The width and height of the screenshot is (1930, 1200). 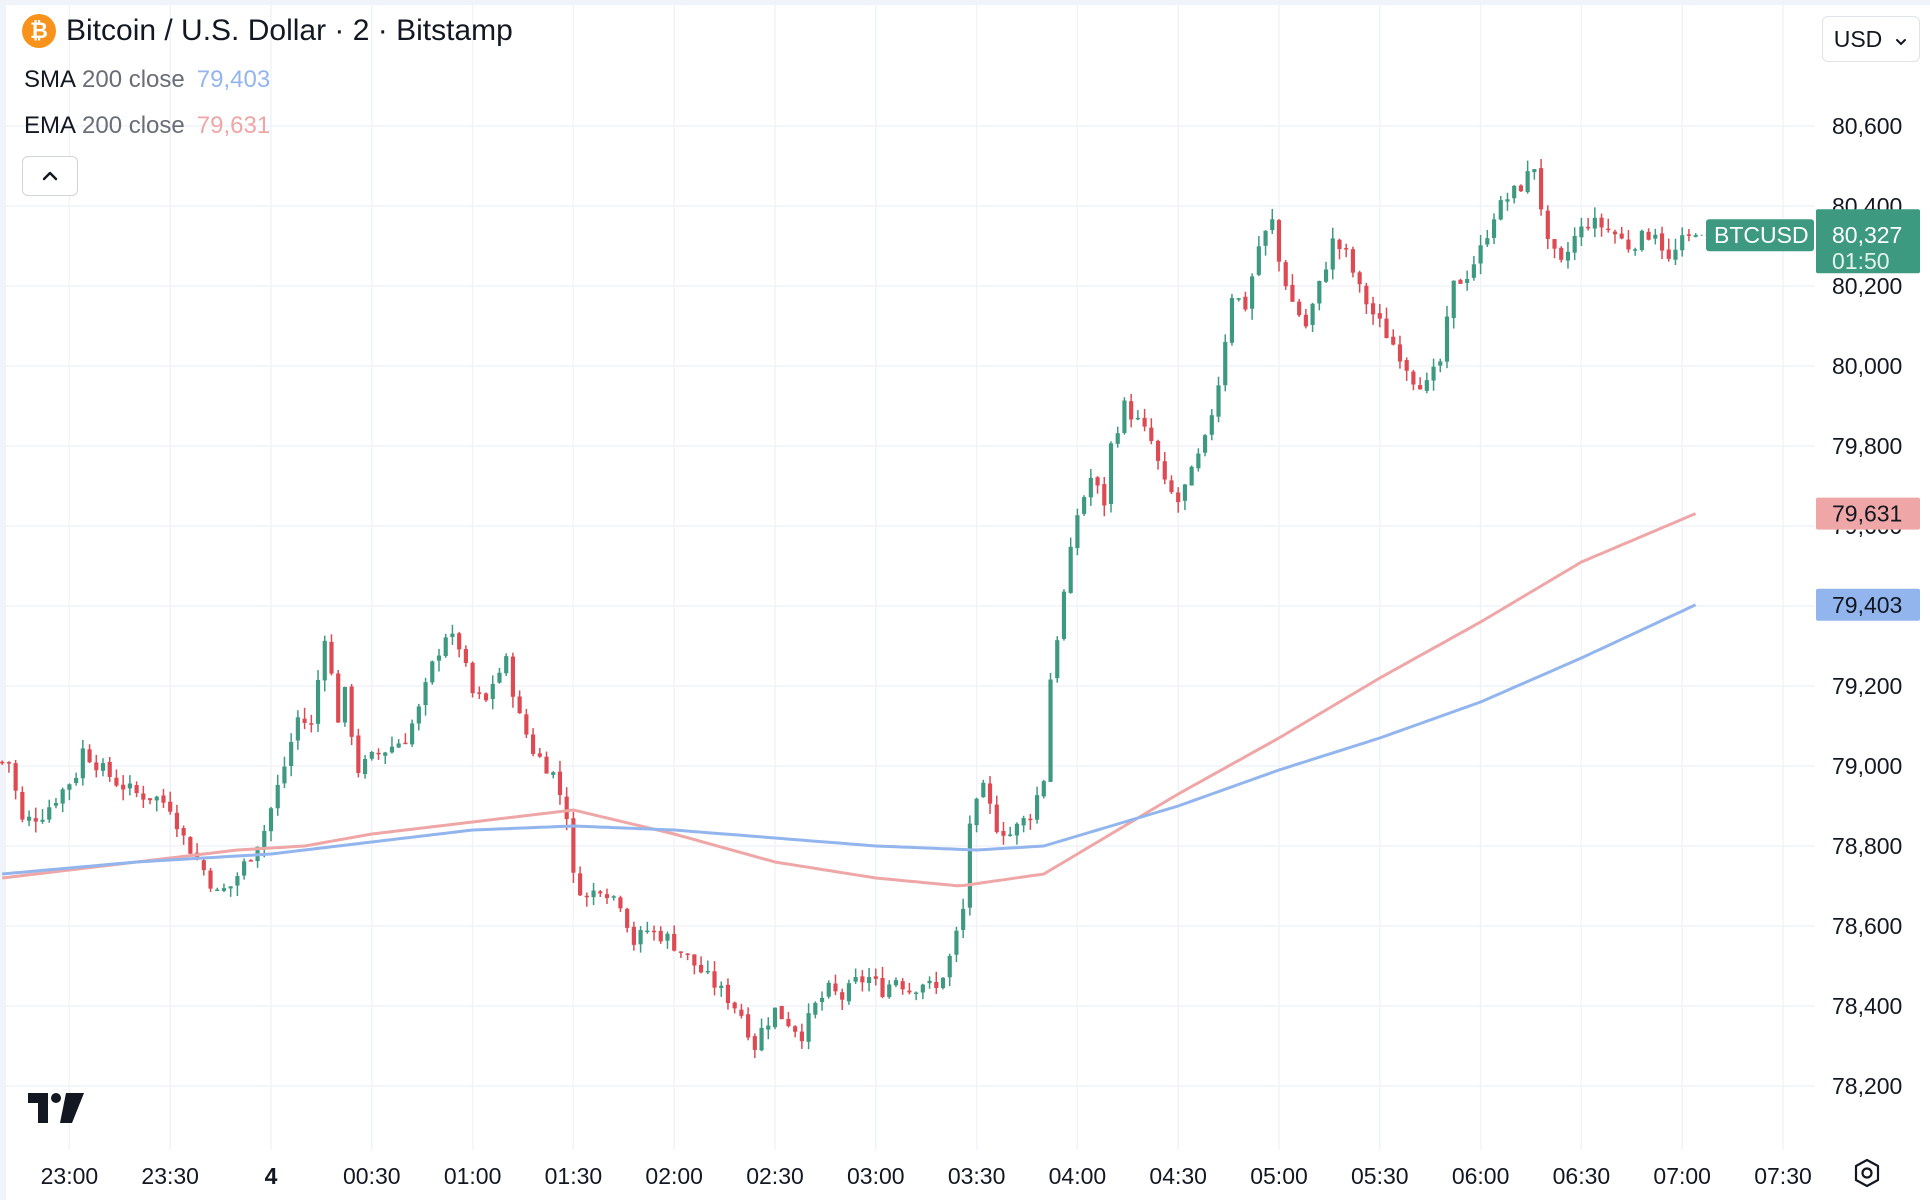 I want to click on currency-select: USD, so click(x=1871, y=39).